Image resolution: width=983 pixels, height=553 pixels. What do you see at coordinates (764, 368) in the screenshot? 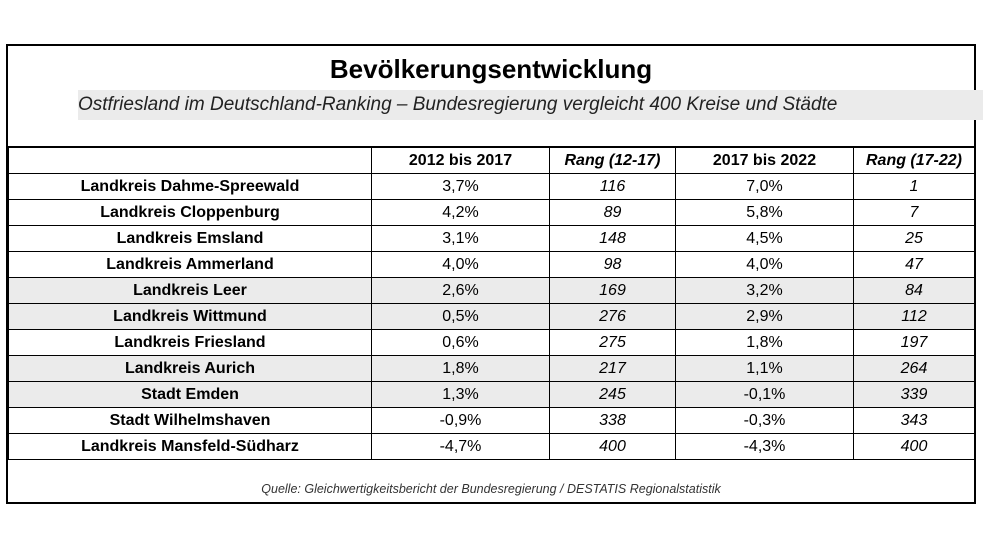
I see `row-change-2017-2022: 1,1%` at bounding box center [764, 368].